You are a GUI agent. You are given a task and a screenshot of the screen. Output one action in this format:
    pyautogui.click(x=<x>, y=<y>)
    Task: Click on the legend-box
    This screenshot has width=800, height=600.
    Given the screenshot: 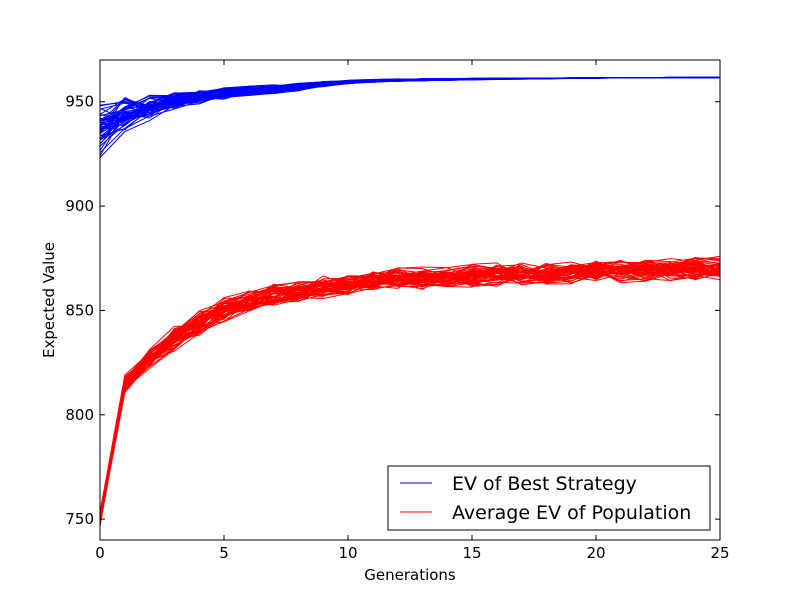 What is the action you would take?
    pyautogui.click(x=549, y=498)
    